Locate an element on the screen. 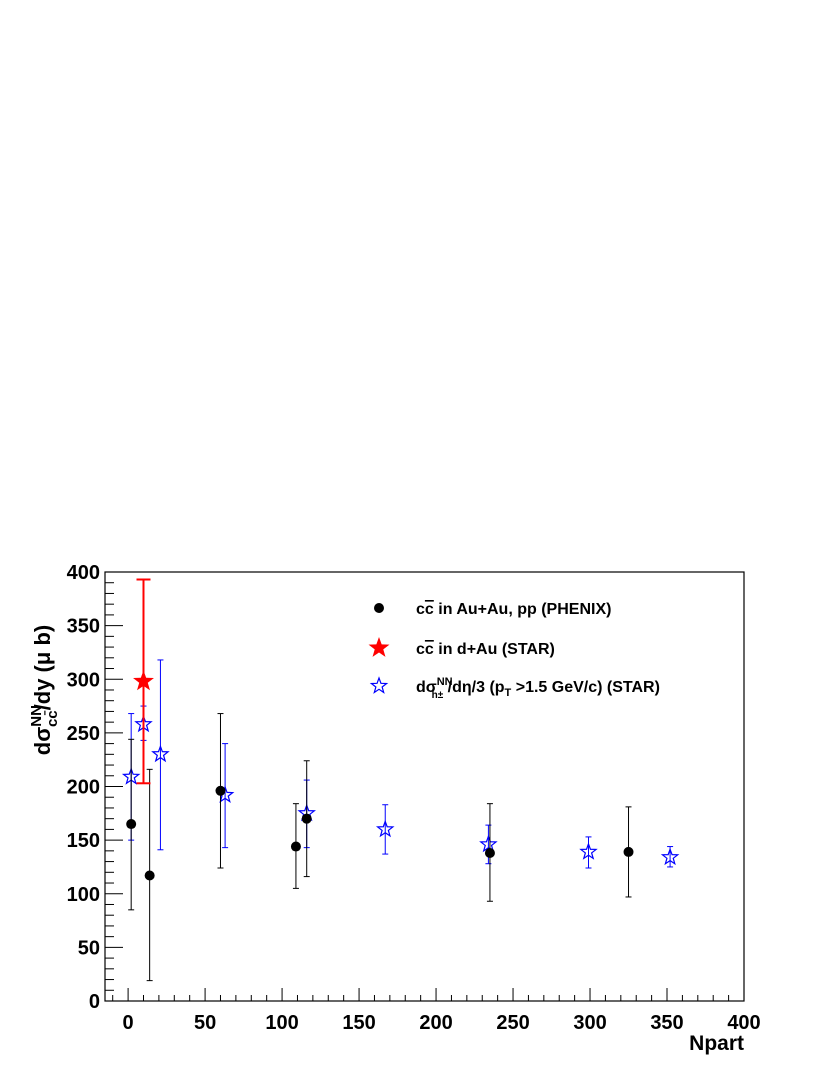 This screenshot has width=830, height=1075. x-tick-label: 400 is located at coordinates (743, 1023).